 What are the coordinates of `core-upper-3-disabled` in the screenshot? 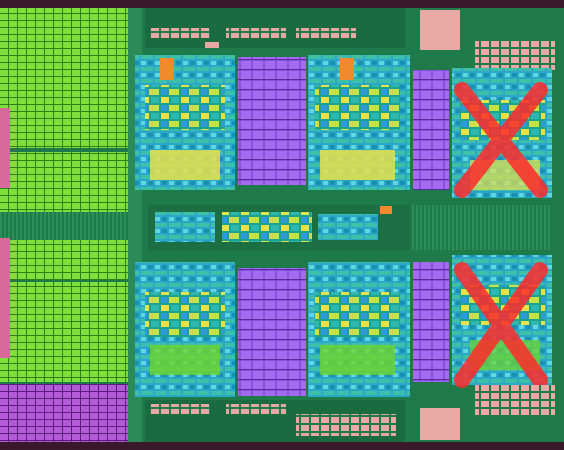 It's located at (502, 133).